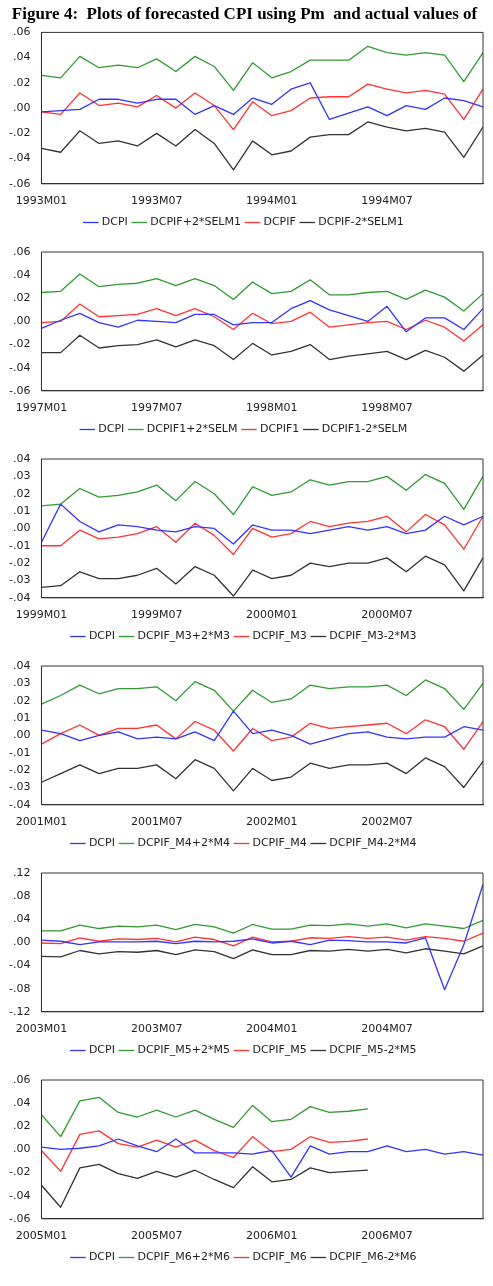 This screenshot has width=493, height=1286. Describe the element at coordinates (272, 615) in the screenshot. I see `x-tick-label: 2000M01` at that location.